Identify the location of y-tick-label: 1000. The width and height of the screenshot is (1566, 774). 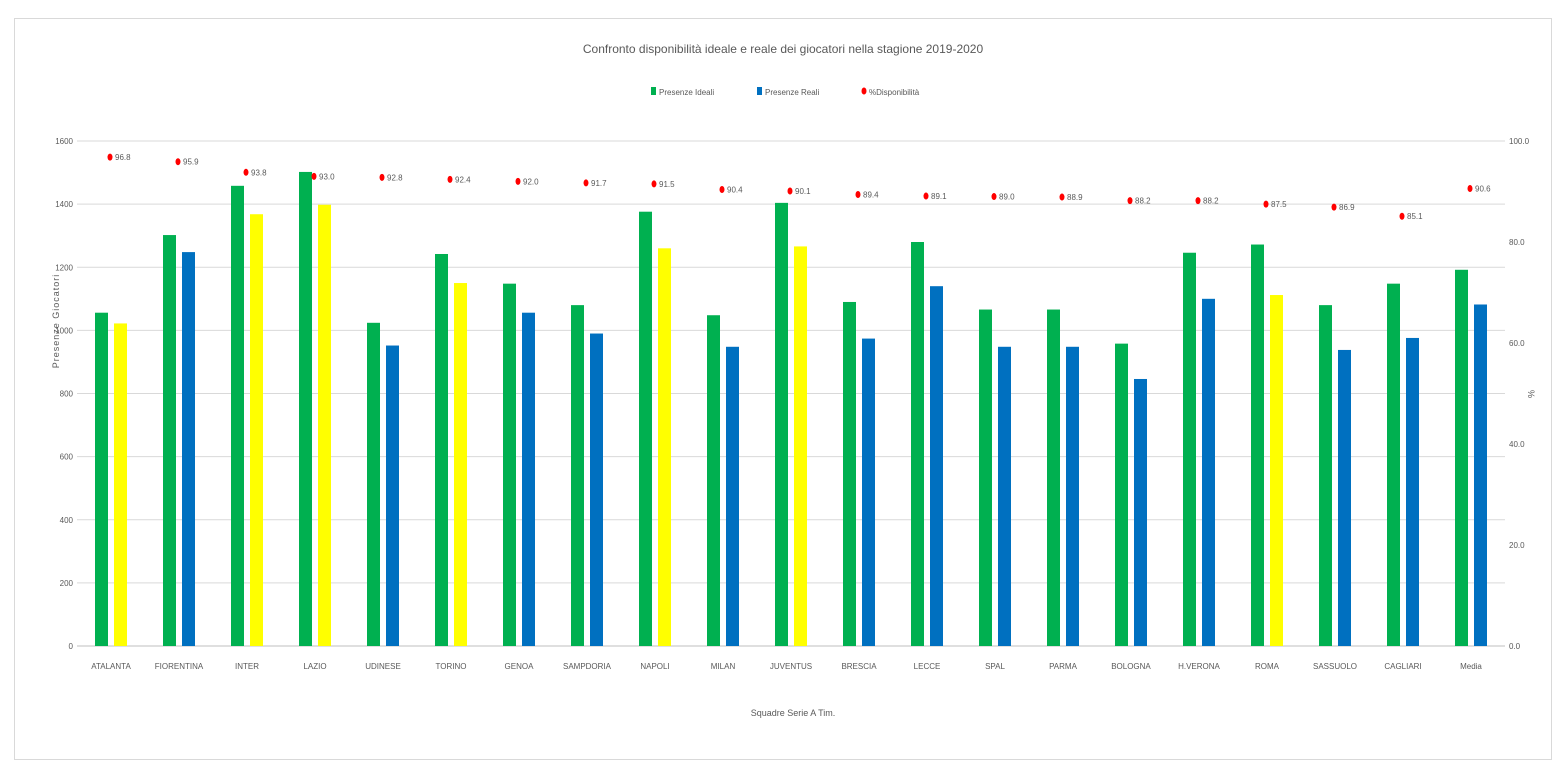
(64, 330).